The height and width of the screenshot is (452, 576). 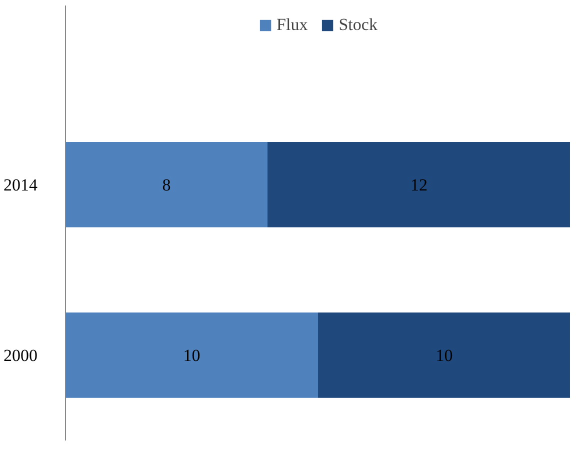 I want to click on y-tick-label: 2000, so click(x=21, y=356).